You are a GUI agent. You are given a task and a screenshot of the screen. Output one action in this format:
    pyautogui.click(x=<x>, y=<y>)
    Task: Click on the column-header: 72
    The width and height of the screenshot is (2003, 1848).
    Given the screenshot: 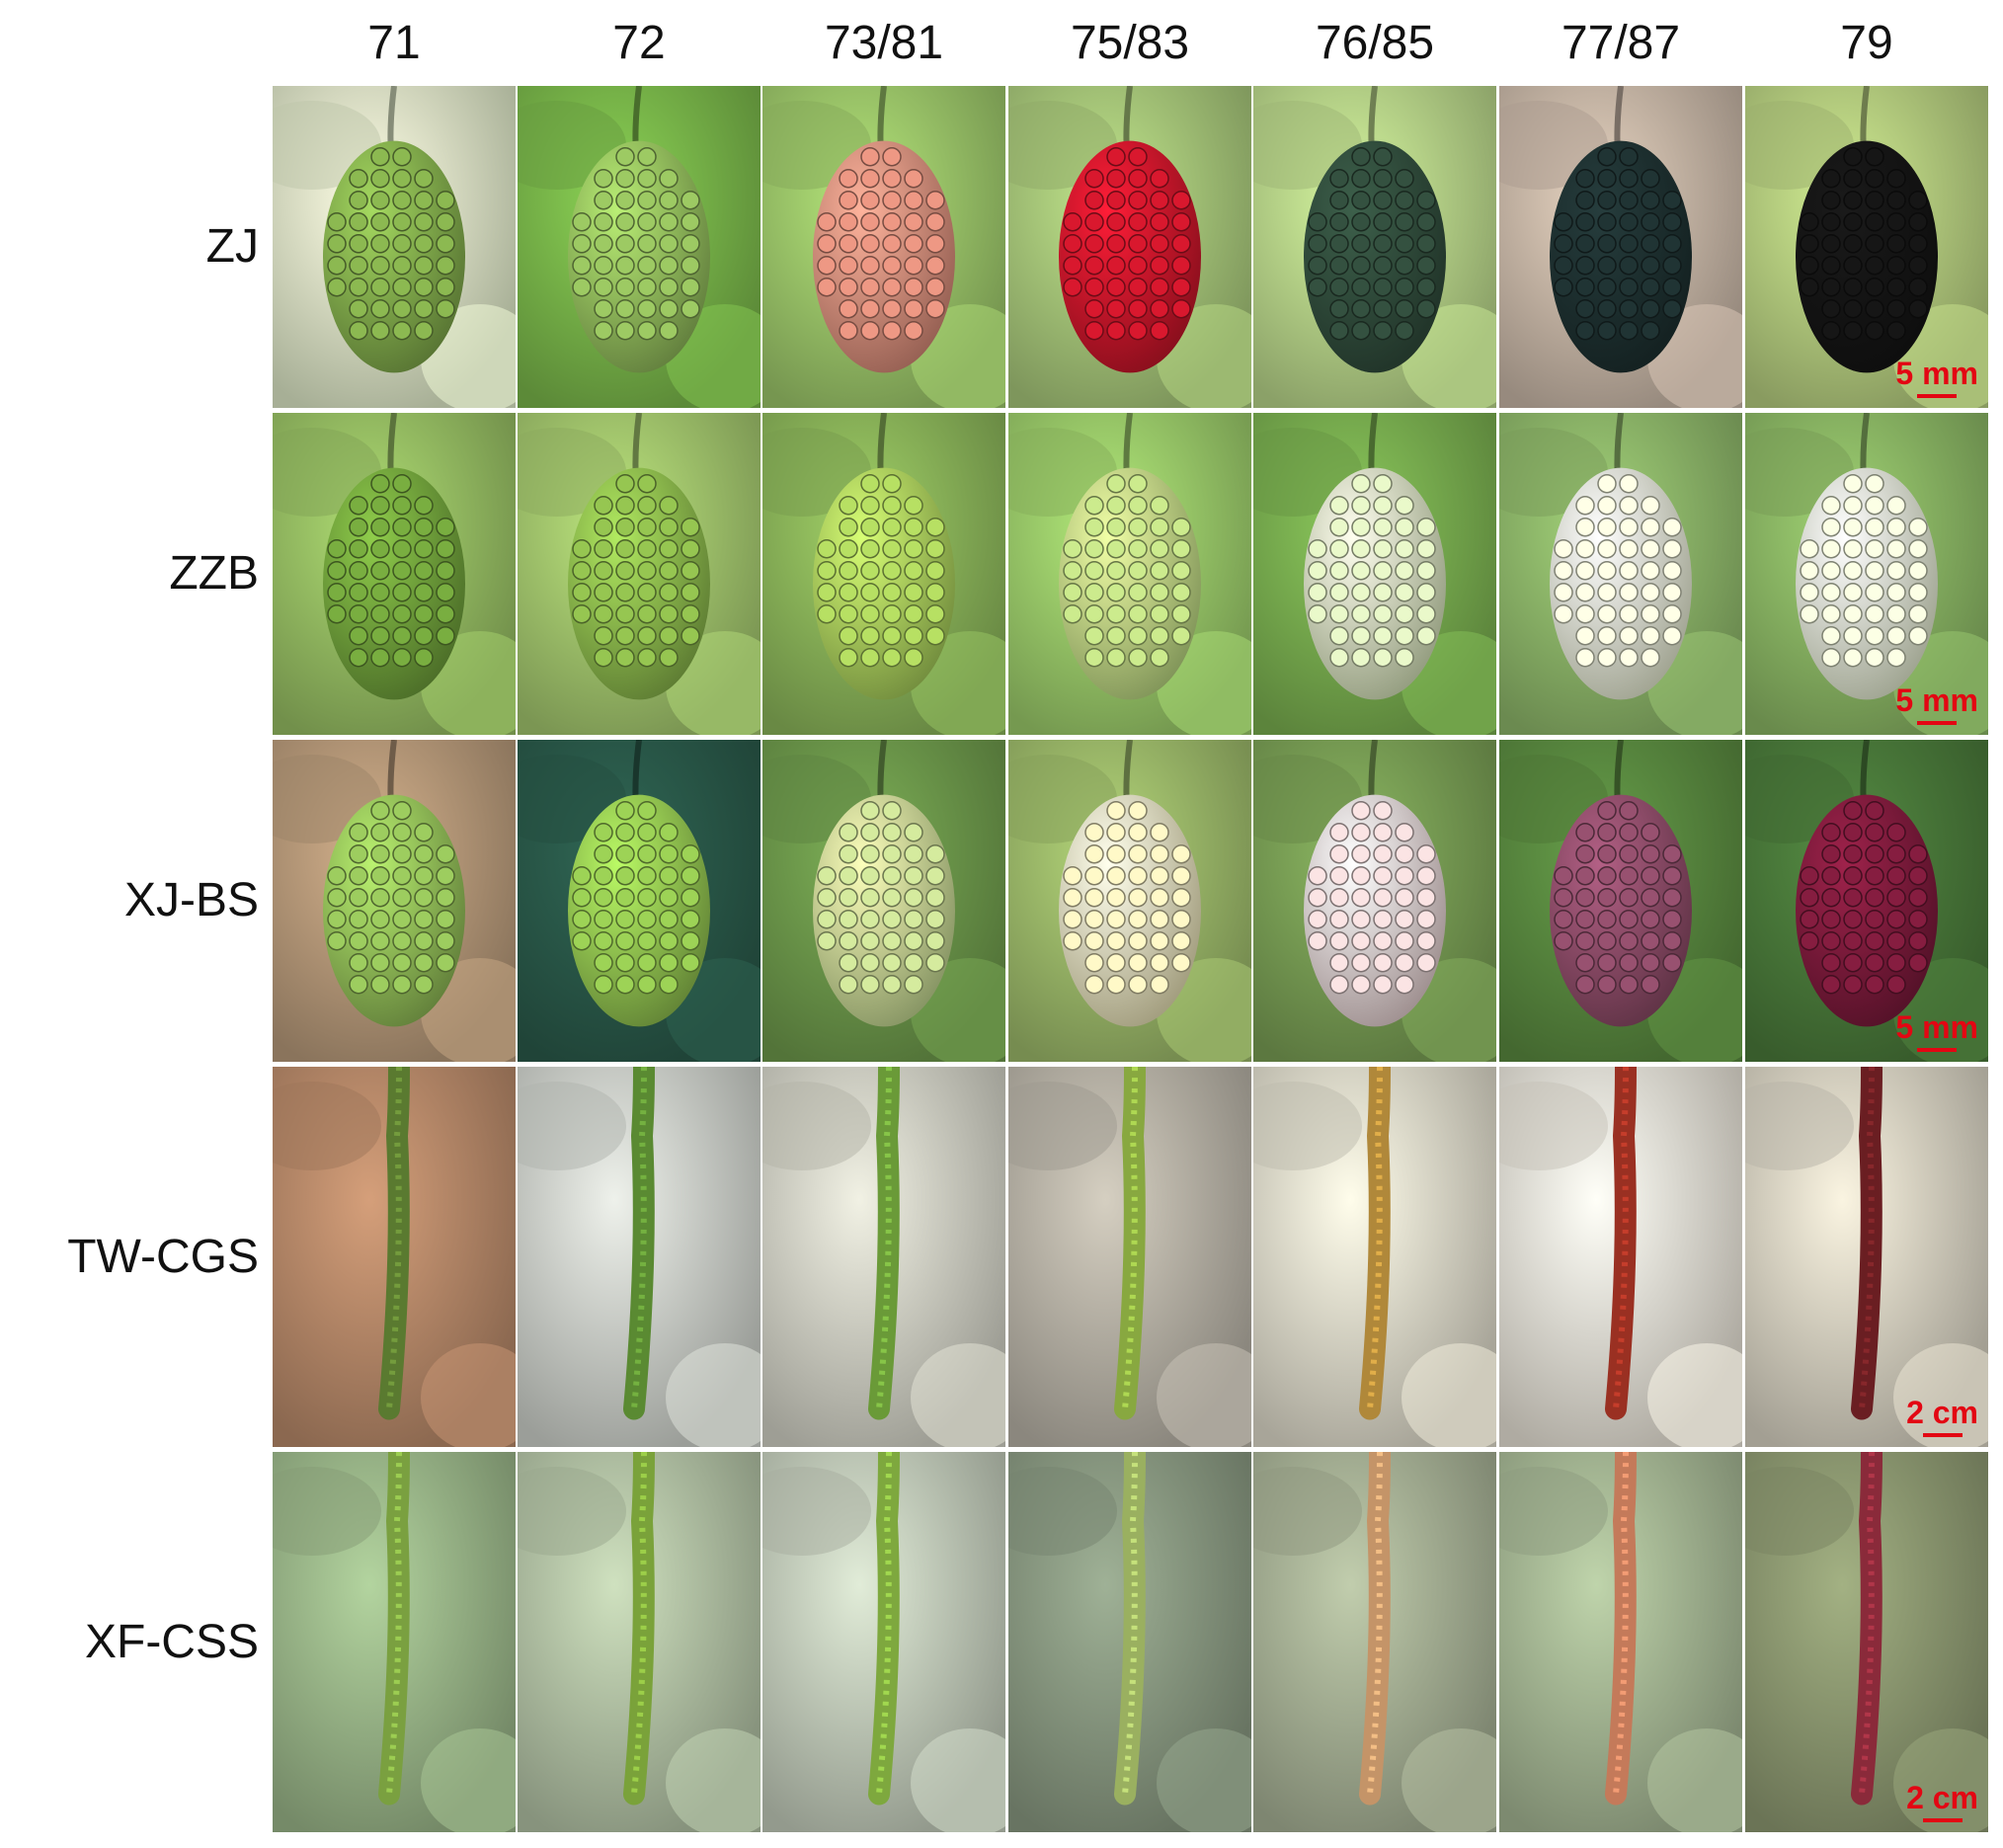 What is the action you would take?
    pyautogui.click(x=639, y=43)
    